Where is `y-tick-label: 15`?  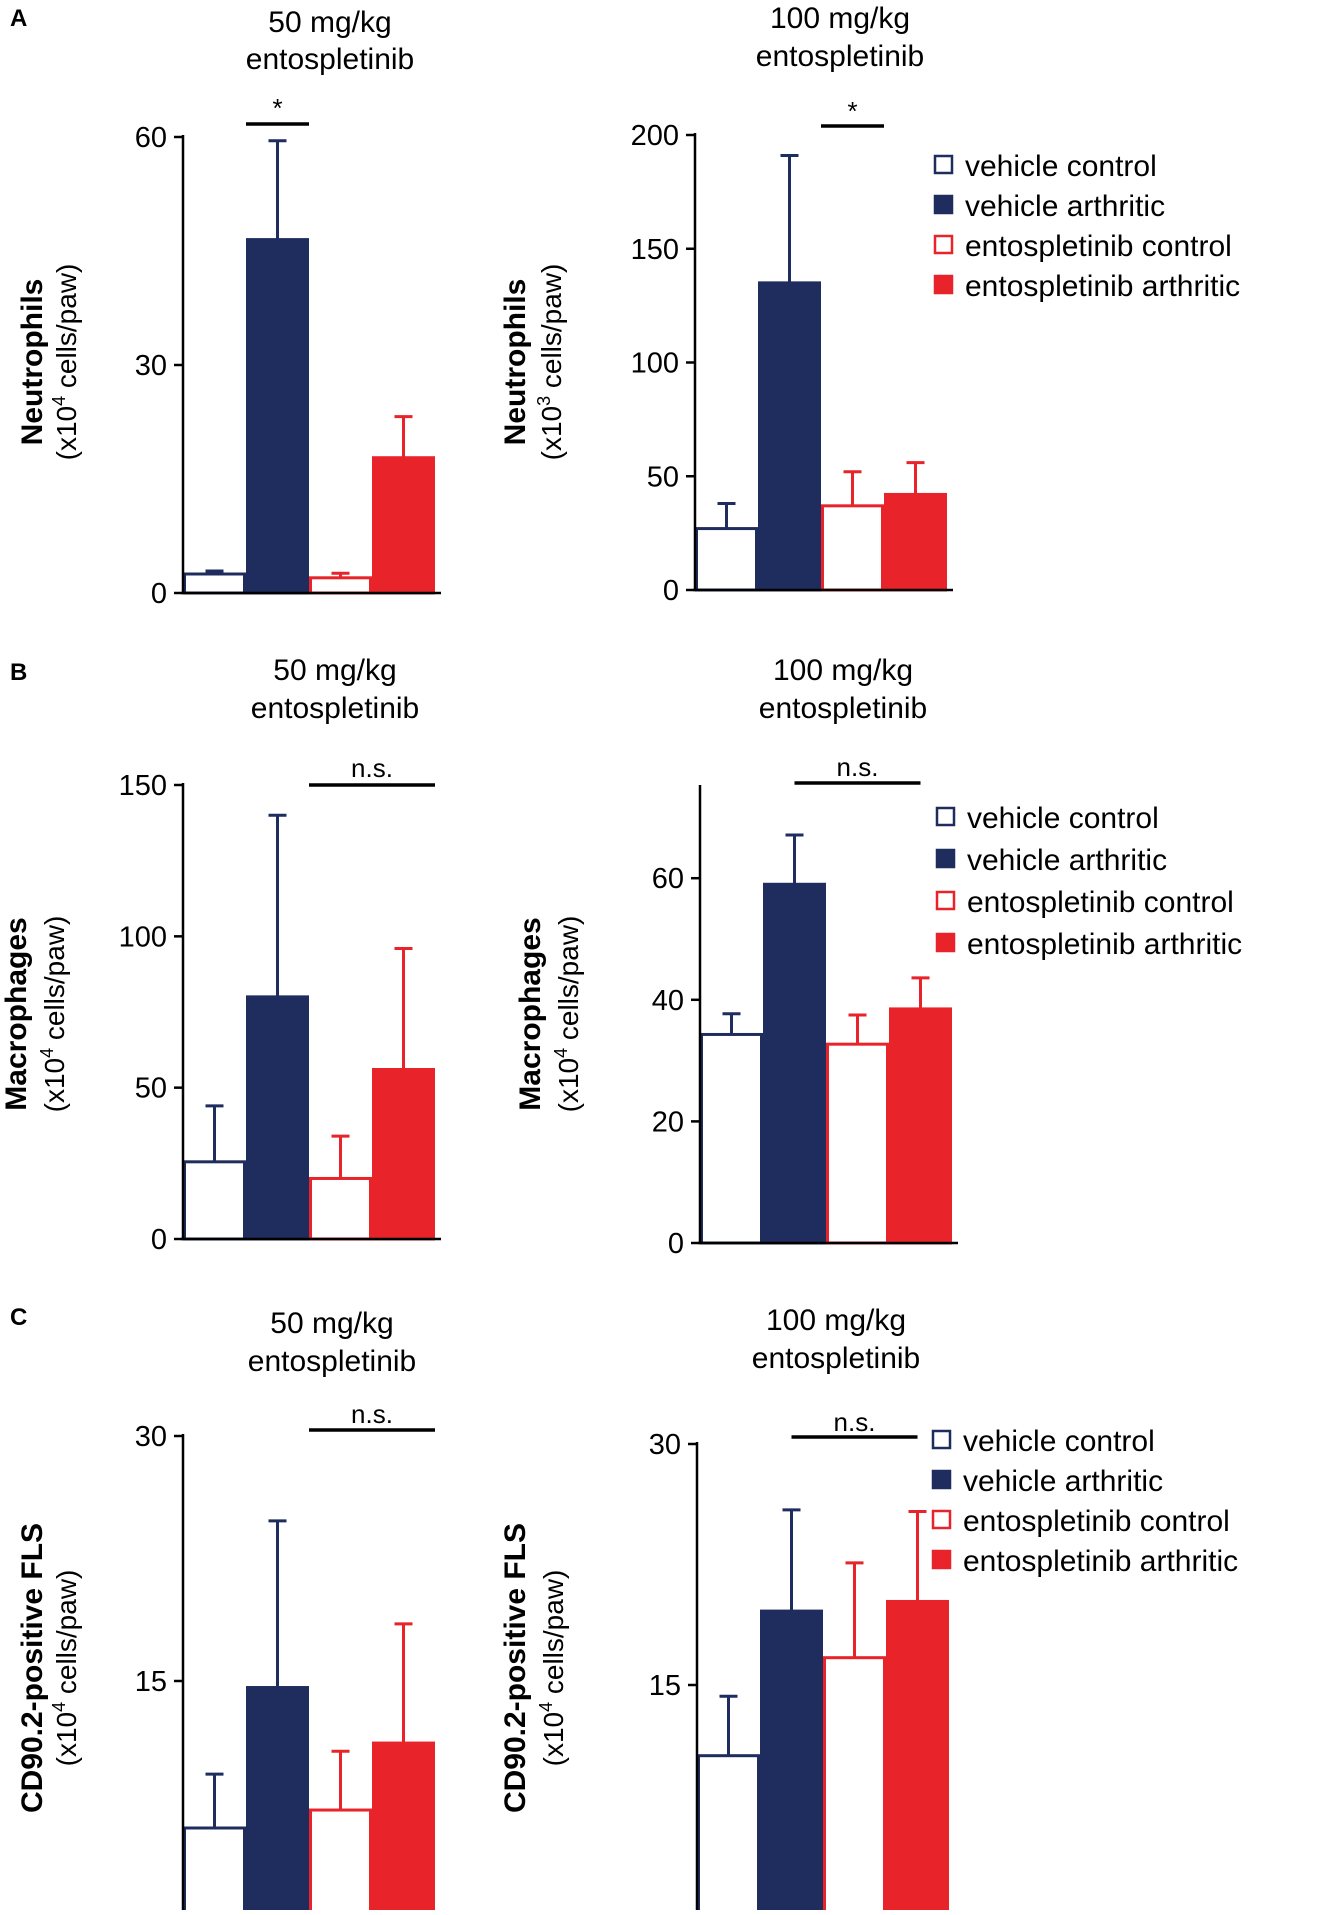
y-tick-label: 15 is located at coordinates (151, 1682).